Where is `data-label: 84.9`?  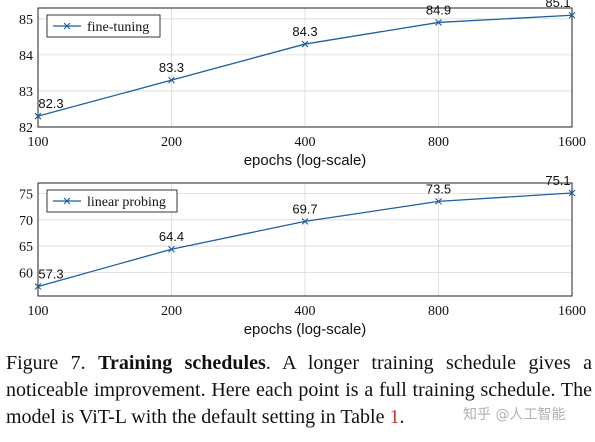 data-label: 84.9 is located at coordinates (438, 9).